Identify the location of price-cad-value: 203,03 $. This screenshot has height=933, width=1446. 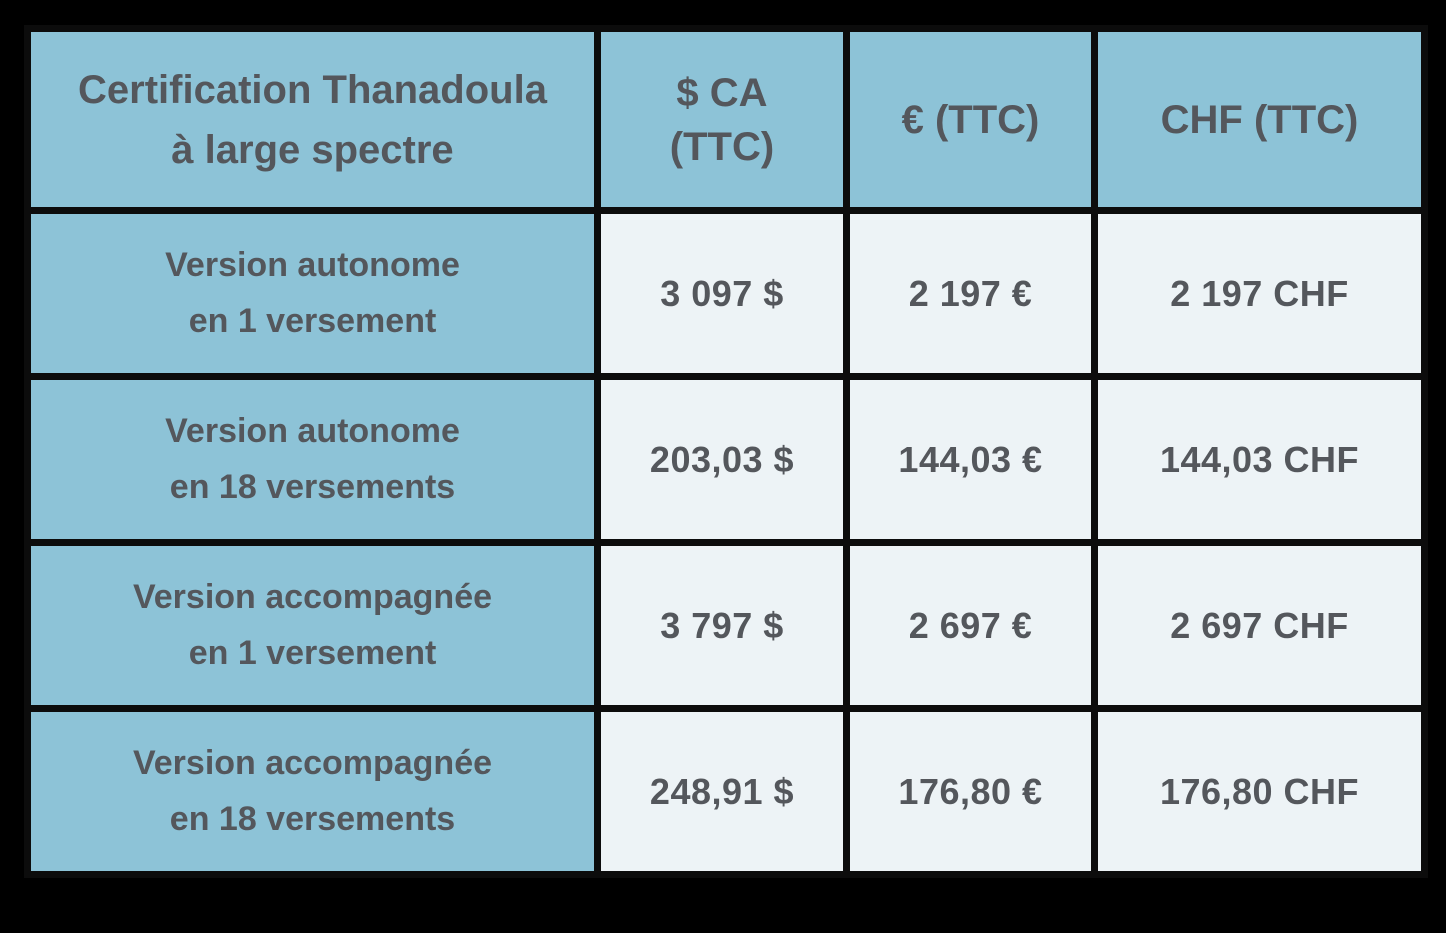
(722, 459).